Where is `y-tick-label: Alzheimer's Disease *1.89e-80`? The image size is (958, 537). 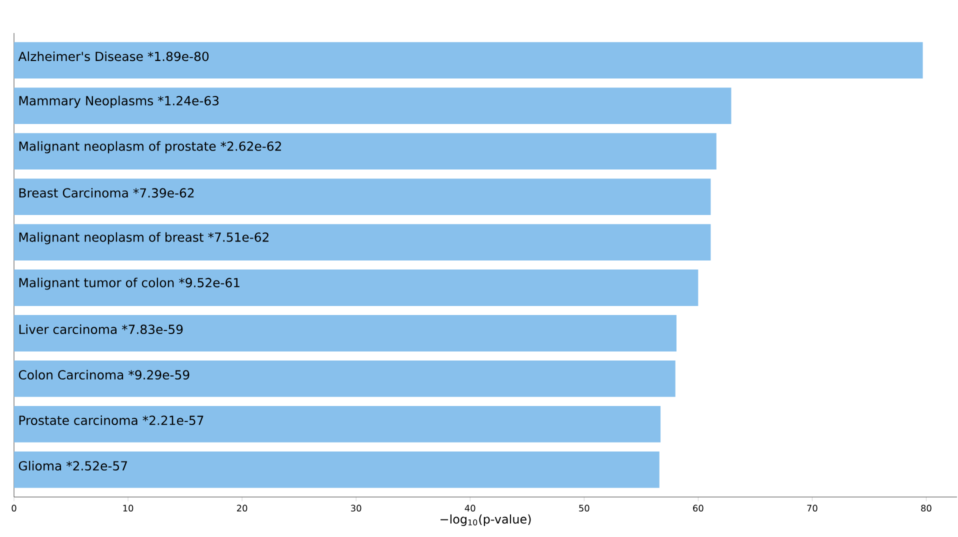 y-tick-label: Alzheimer's Disease *1.89e-80 is located at coordinates (113, 56).